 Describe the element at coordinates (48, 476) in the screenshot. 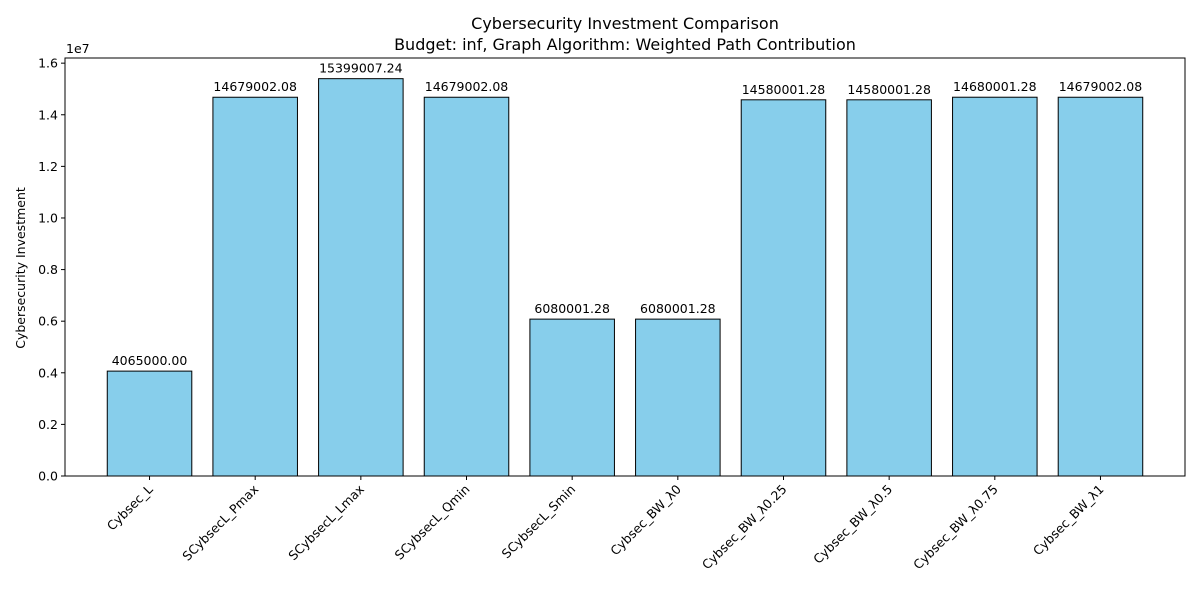

I see `y-tick-label: 0.0` at that location.